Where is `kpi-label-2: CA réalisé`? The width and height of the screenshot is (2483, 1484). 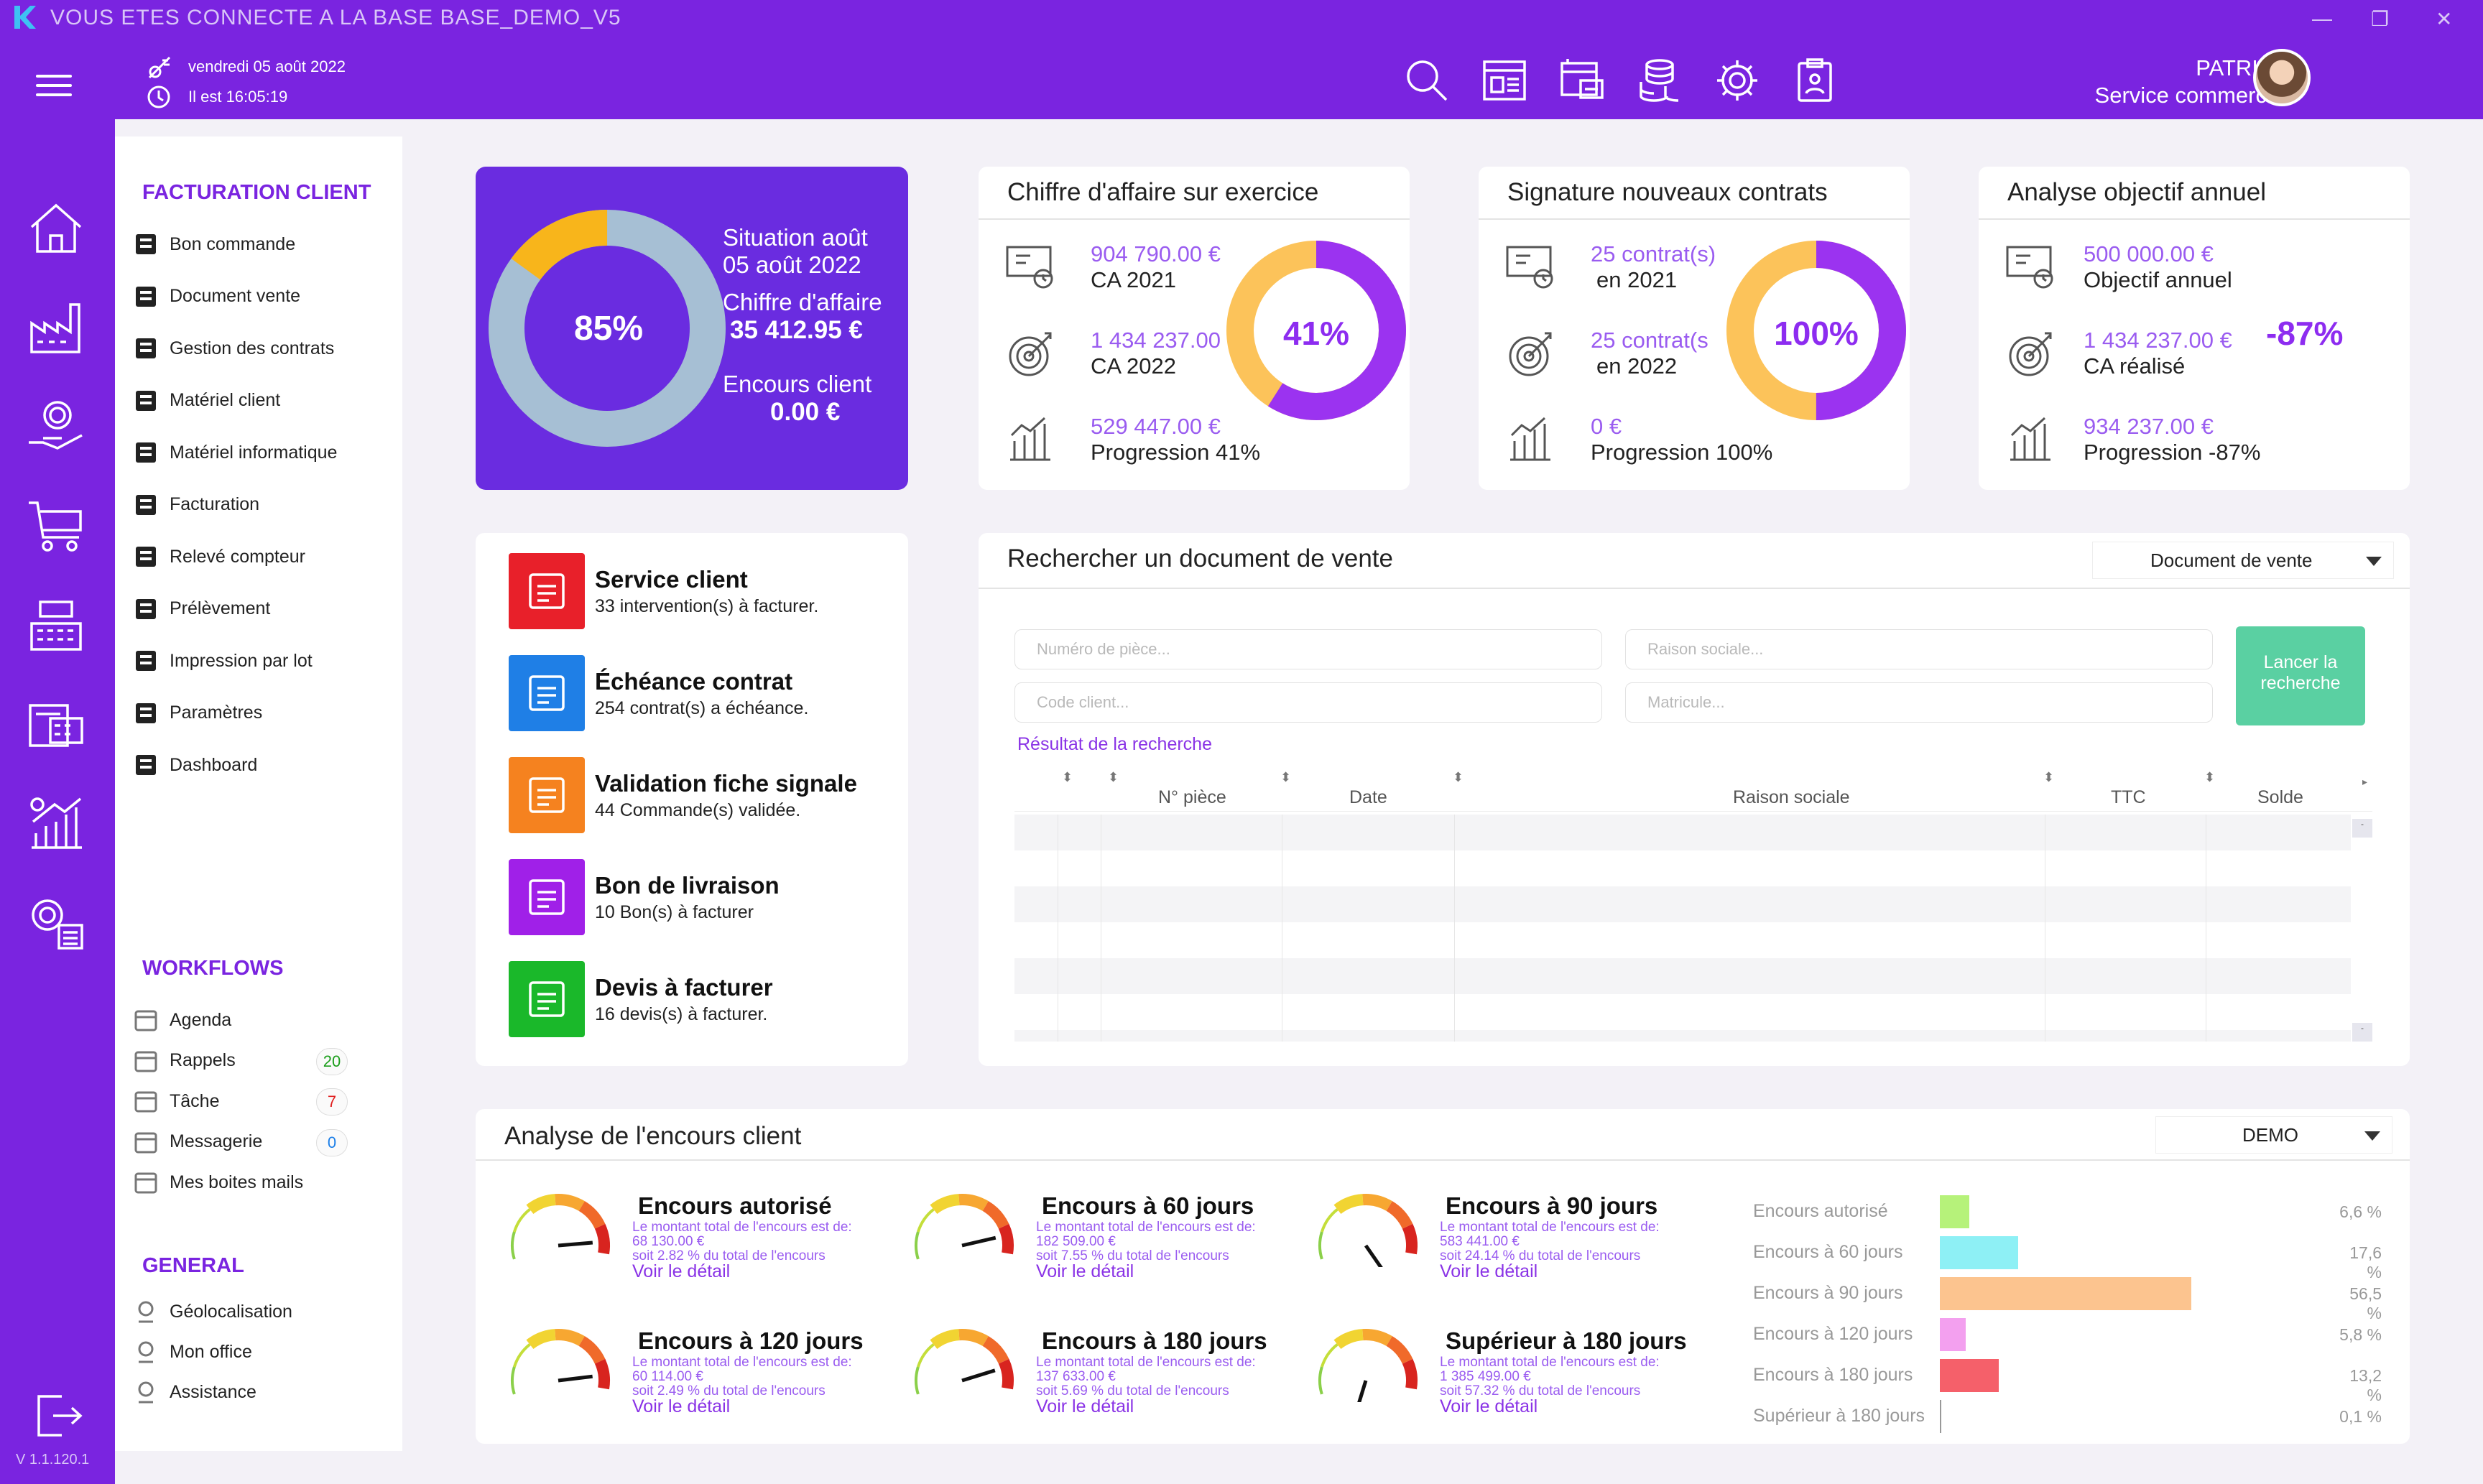
kpi-label-2: CA réalisé is located at coordinates (2135, 366).